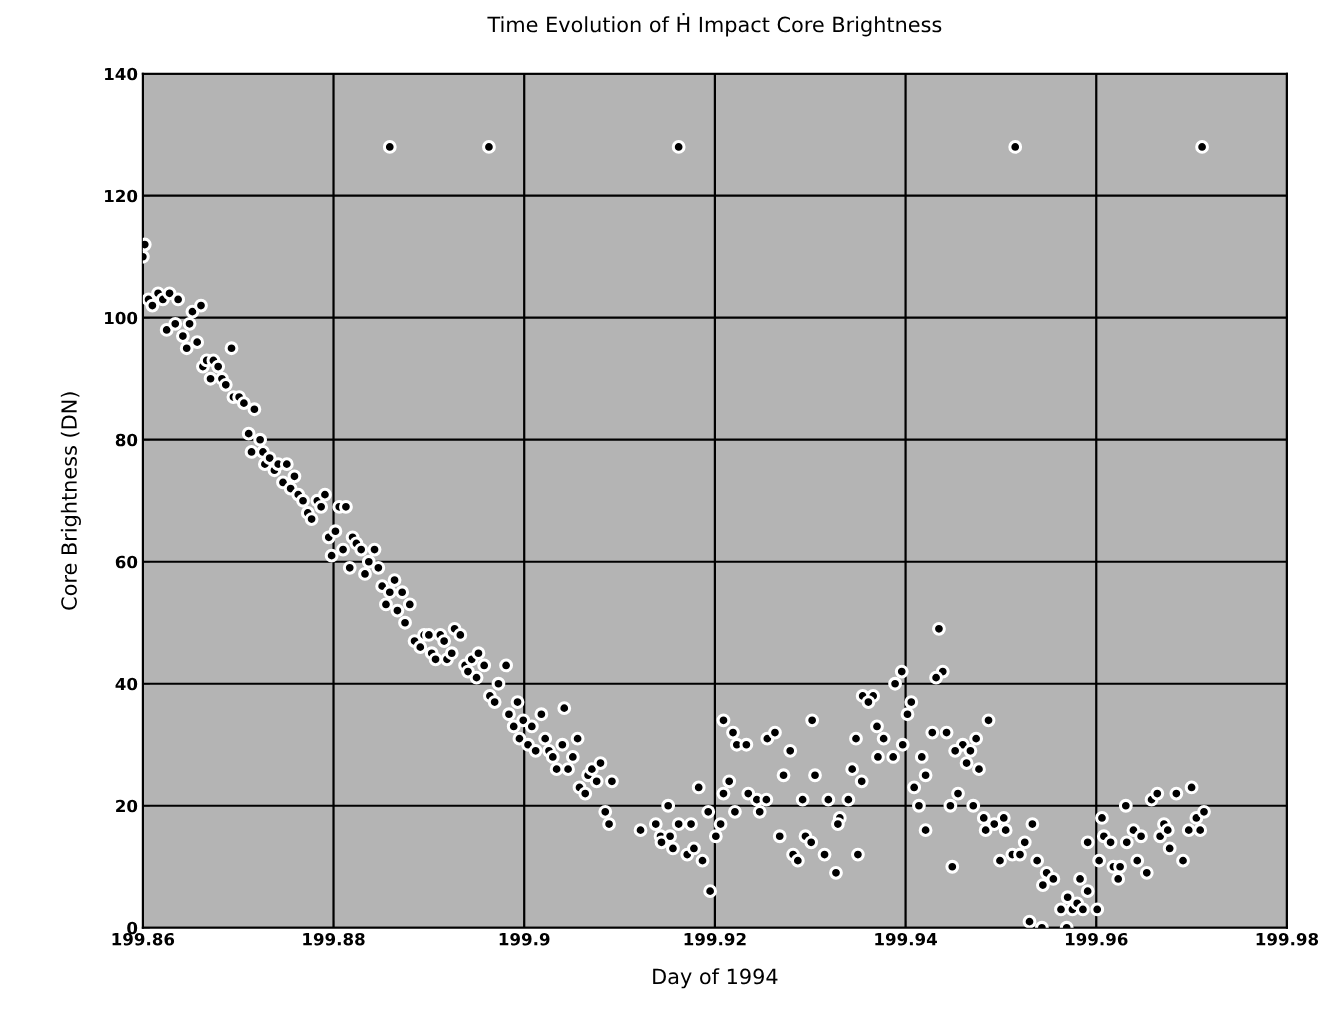 The width and height of the screenshot is (1335, 1024). What do you see at coordinates (127, 806) in the screenshot?
I see `y-tick-label: 20` at bounding box center [127, 806].